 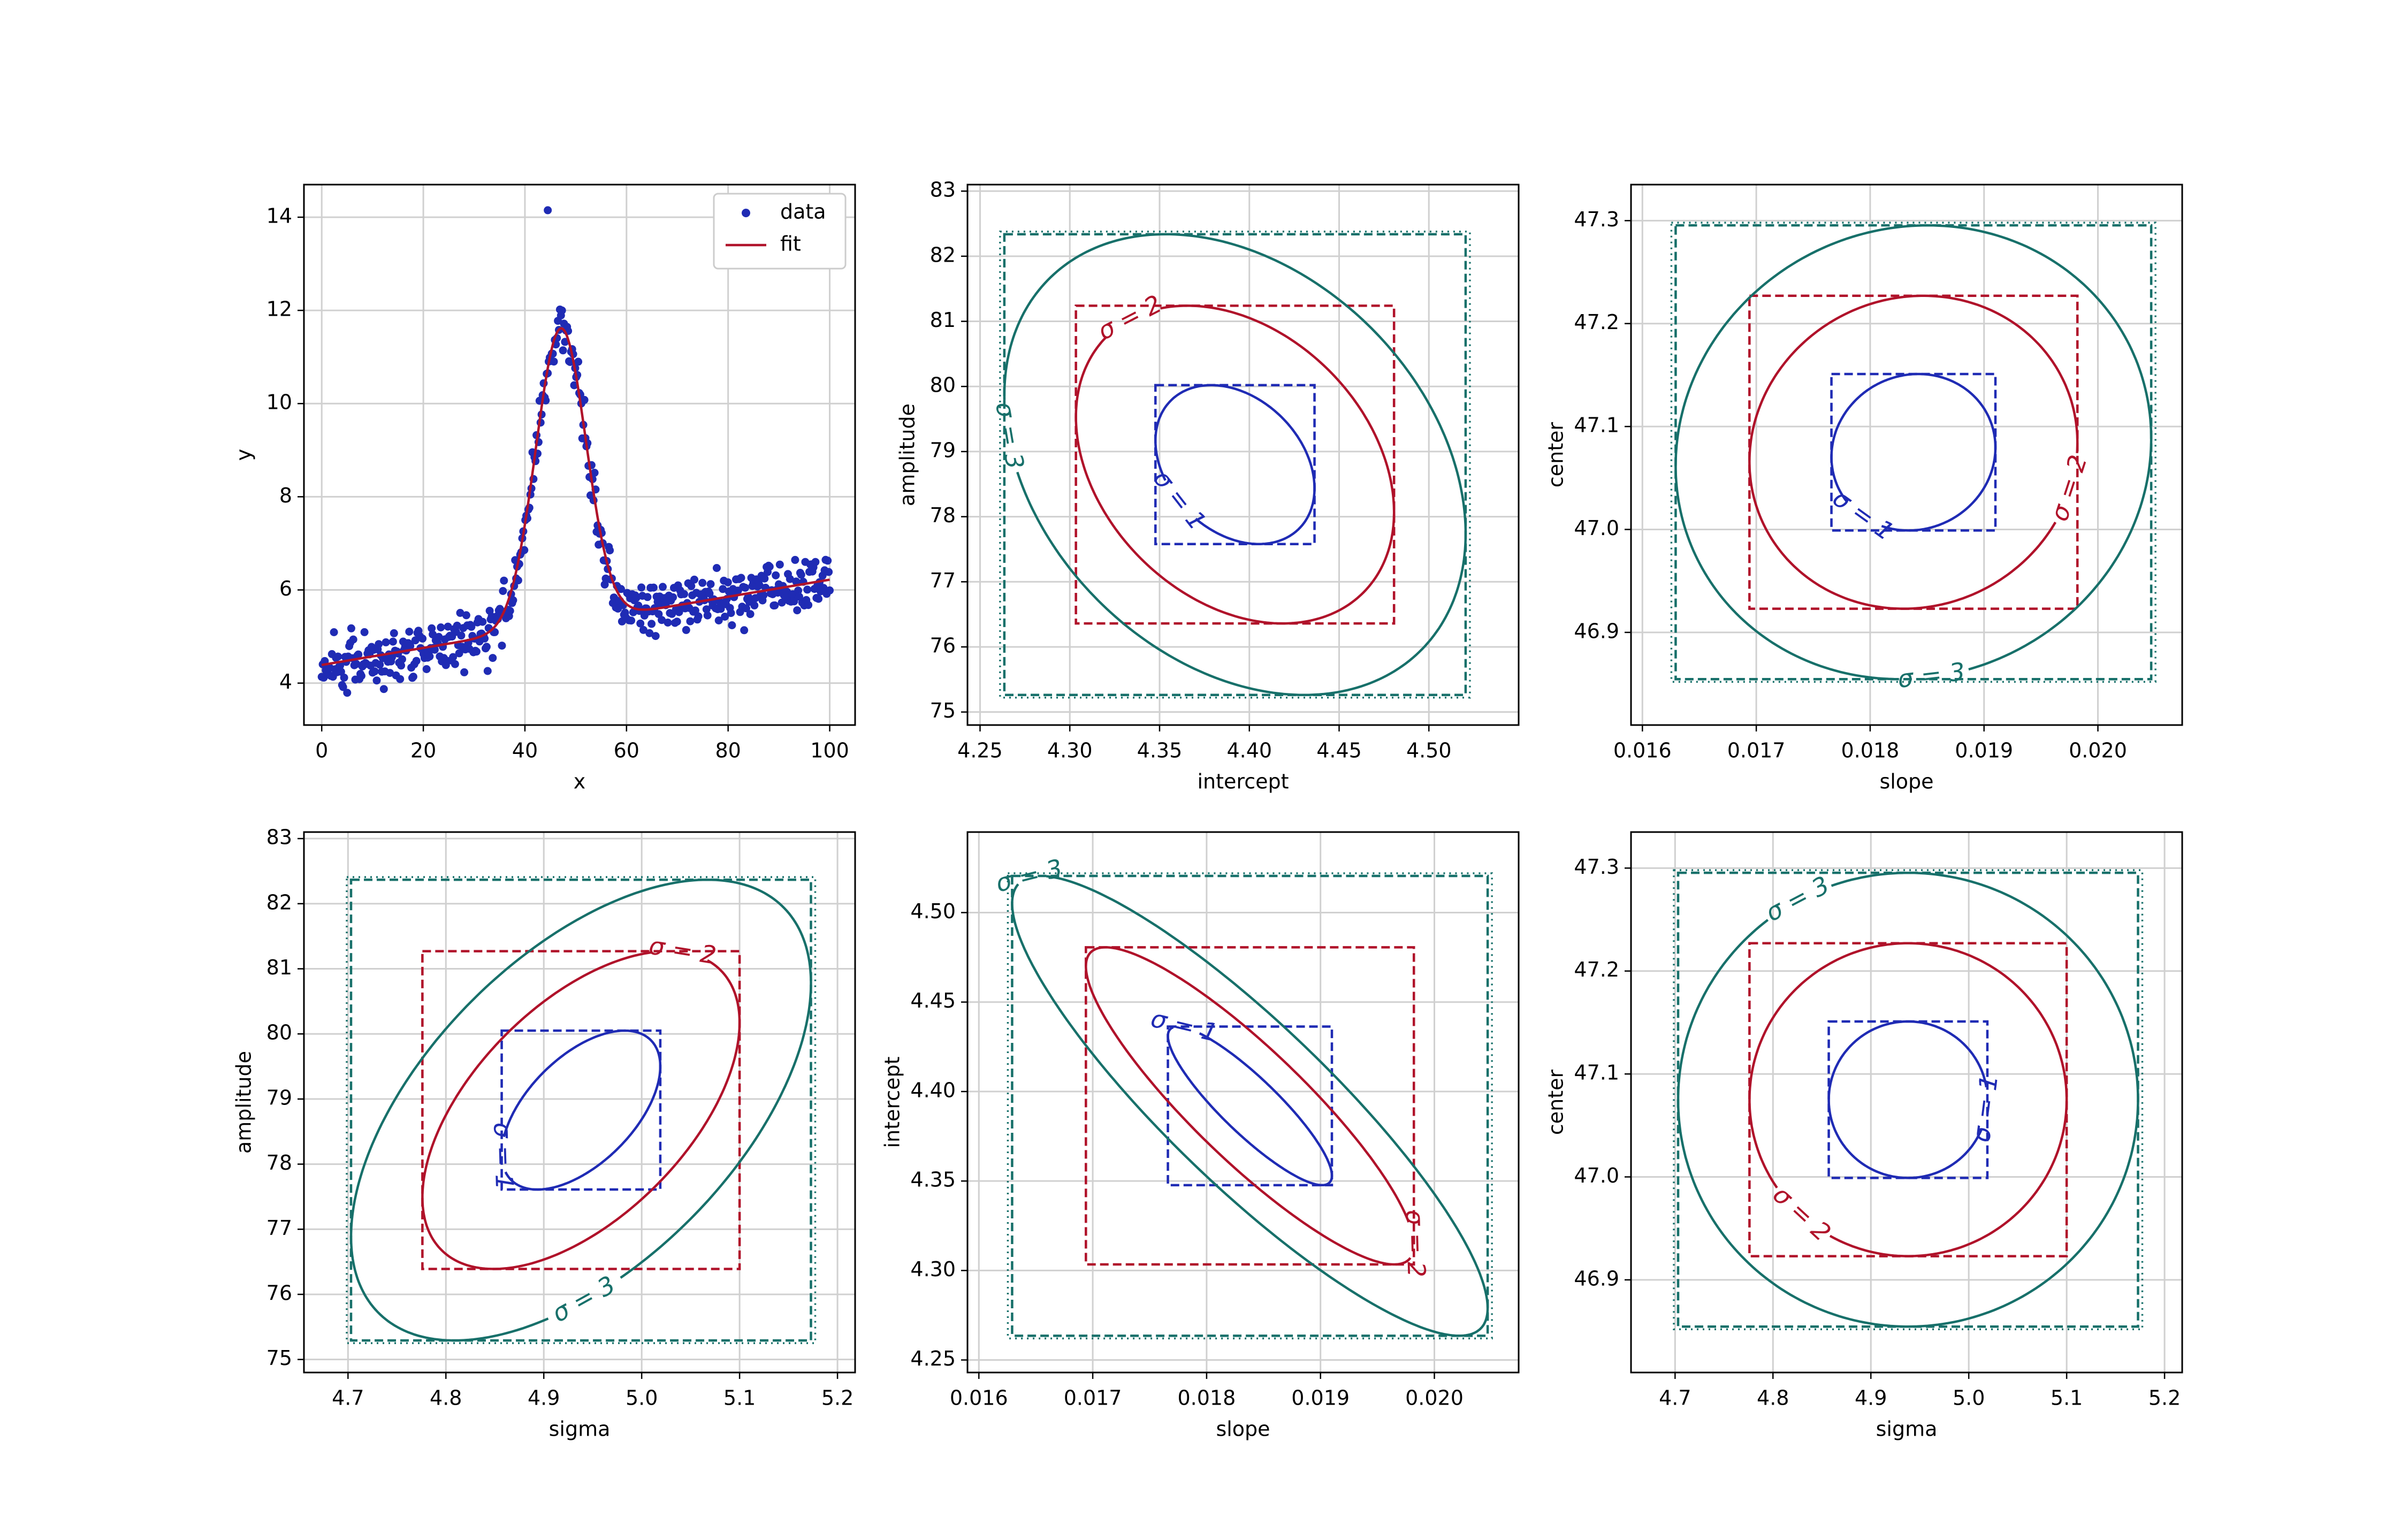 What do you see at coordinates (907, 454) in the screenshot?
I see `y-axis-label: amplitude` at bounding box center [907, 454].